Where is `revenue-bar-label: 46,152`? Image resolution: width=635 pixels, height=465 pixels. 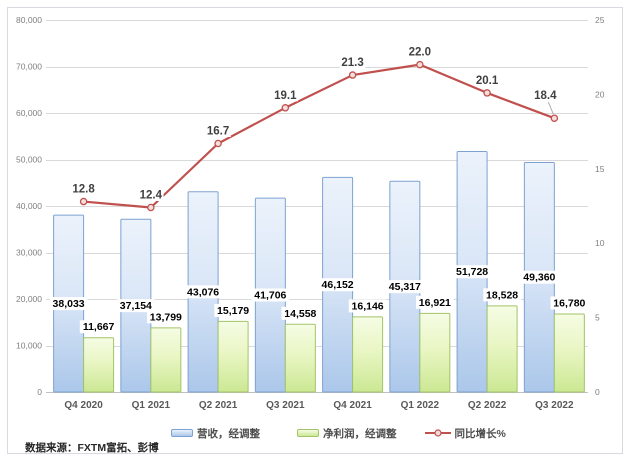
revenue-bar-label: 46,152 is located at coordinates (338, 285).